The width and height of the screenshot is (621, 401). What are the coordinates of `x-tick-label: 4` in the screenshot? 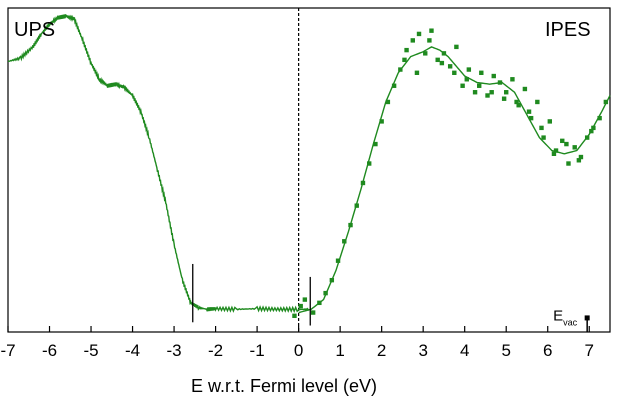 It's located at (464, 350).